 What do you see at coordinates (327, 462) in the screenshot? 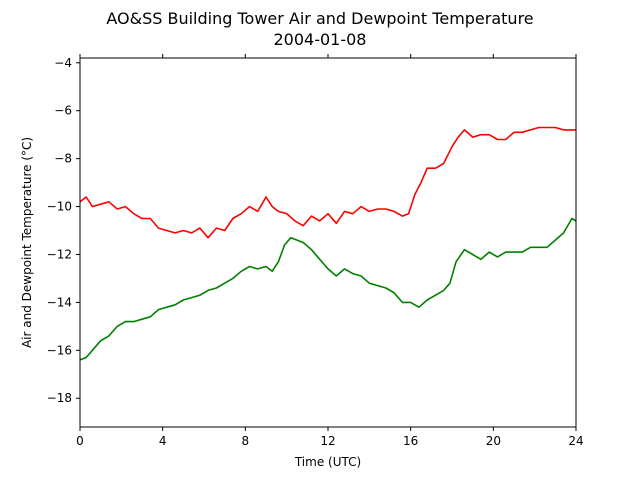
I see `x-axis-label: Time (UTC)` at bounding box center [327, 462].